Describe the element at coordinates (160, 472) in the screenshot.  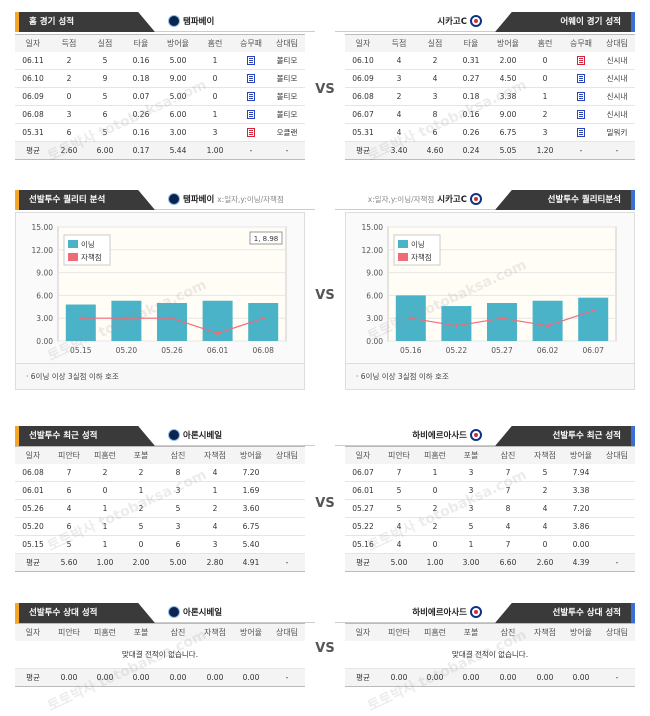
I see `table-row: 06.08 7 2 2 8 4 7.20` at that location.